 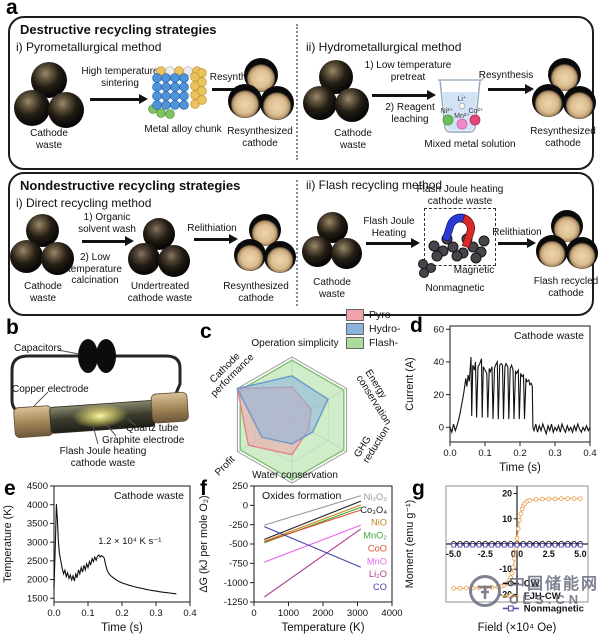 What do you see at coordinates (373, 343) in the screenshot?
I see `radar-legend-item: Flash-` at bounding box center [373, 343].